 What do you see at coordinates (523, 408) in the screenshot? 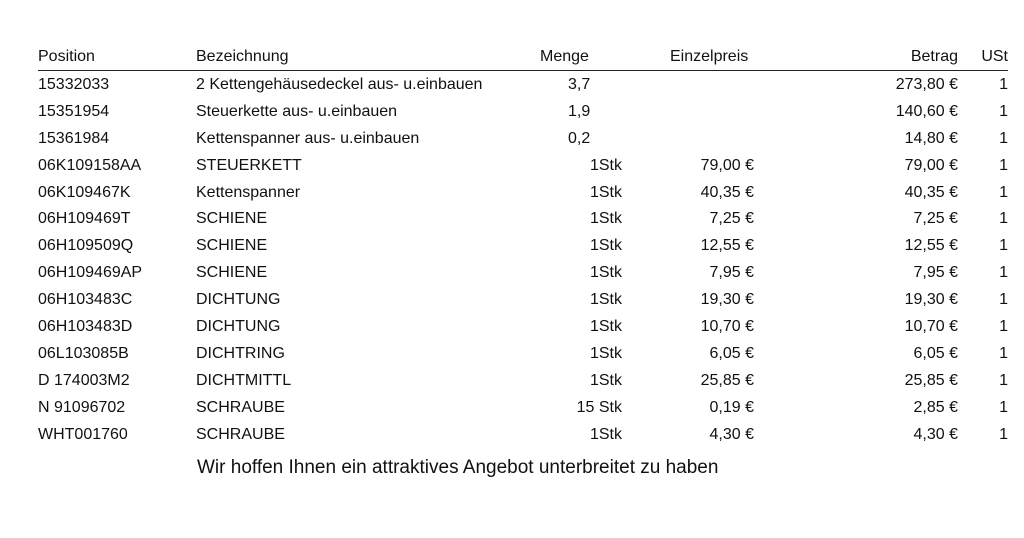
I see `table-row: N 91096702 SCHRAUBE 15 Stk 0,19 € 2,85 € 1` at bounding box center [523, 408].